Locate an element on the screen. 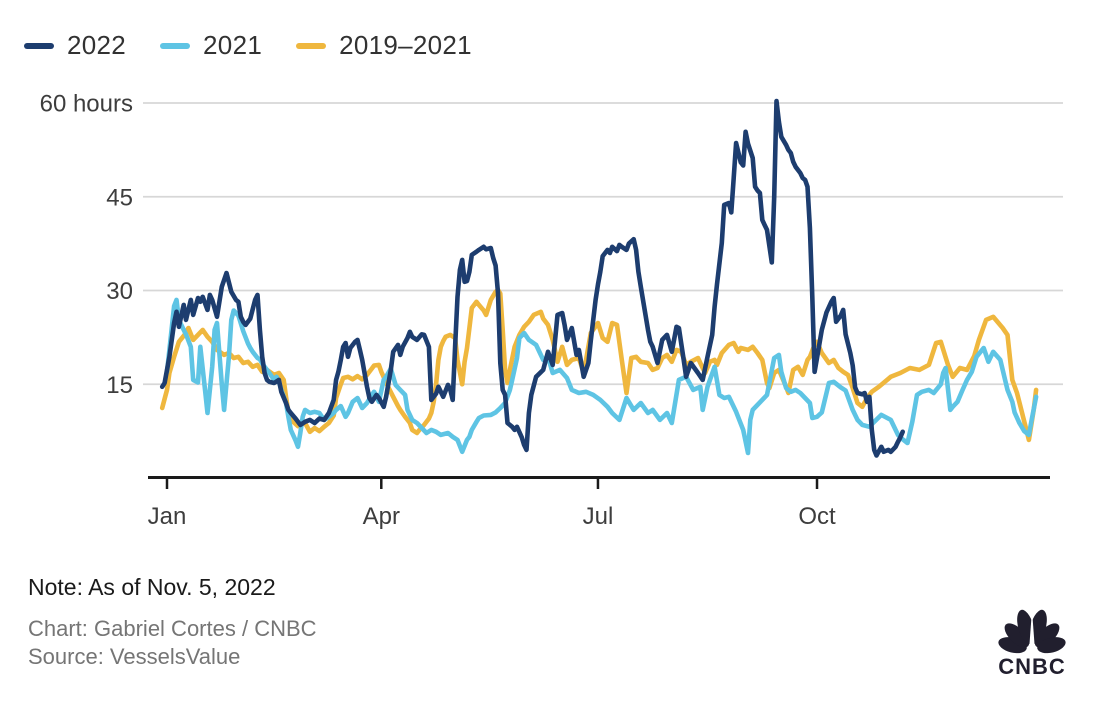  cnbc-wordmark: CNBC is located at coordinates (1032, 666).